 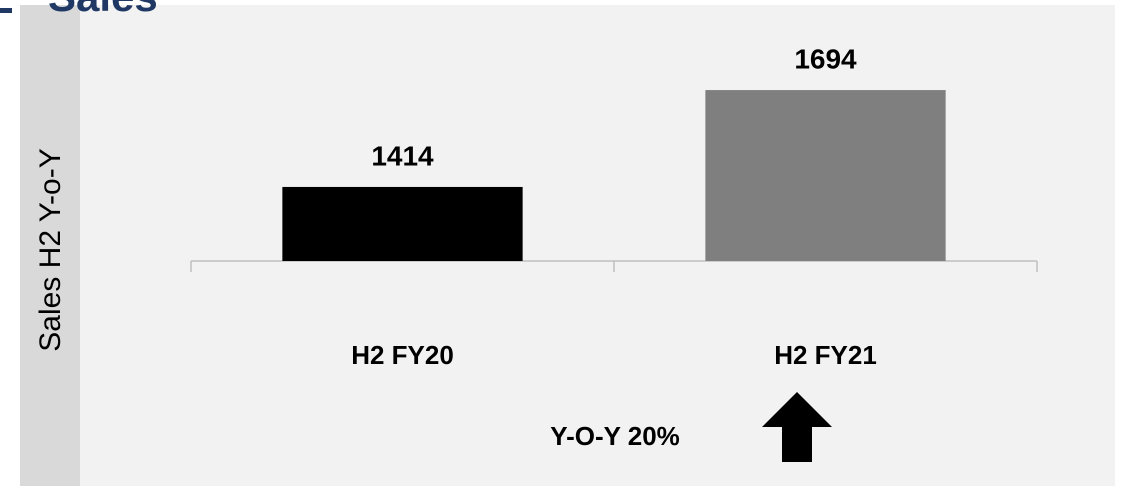 I want to click on y-axis-label: Sales H2 Y-o-Y, so click(x=50, y=249).